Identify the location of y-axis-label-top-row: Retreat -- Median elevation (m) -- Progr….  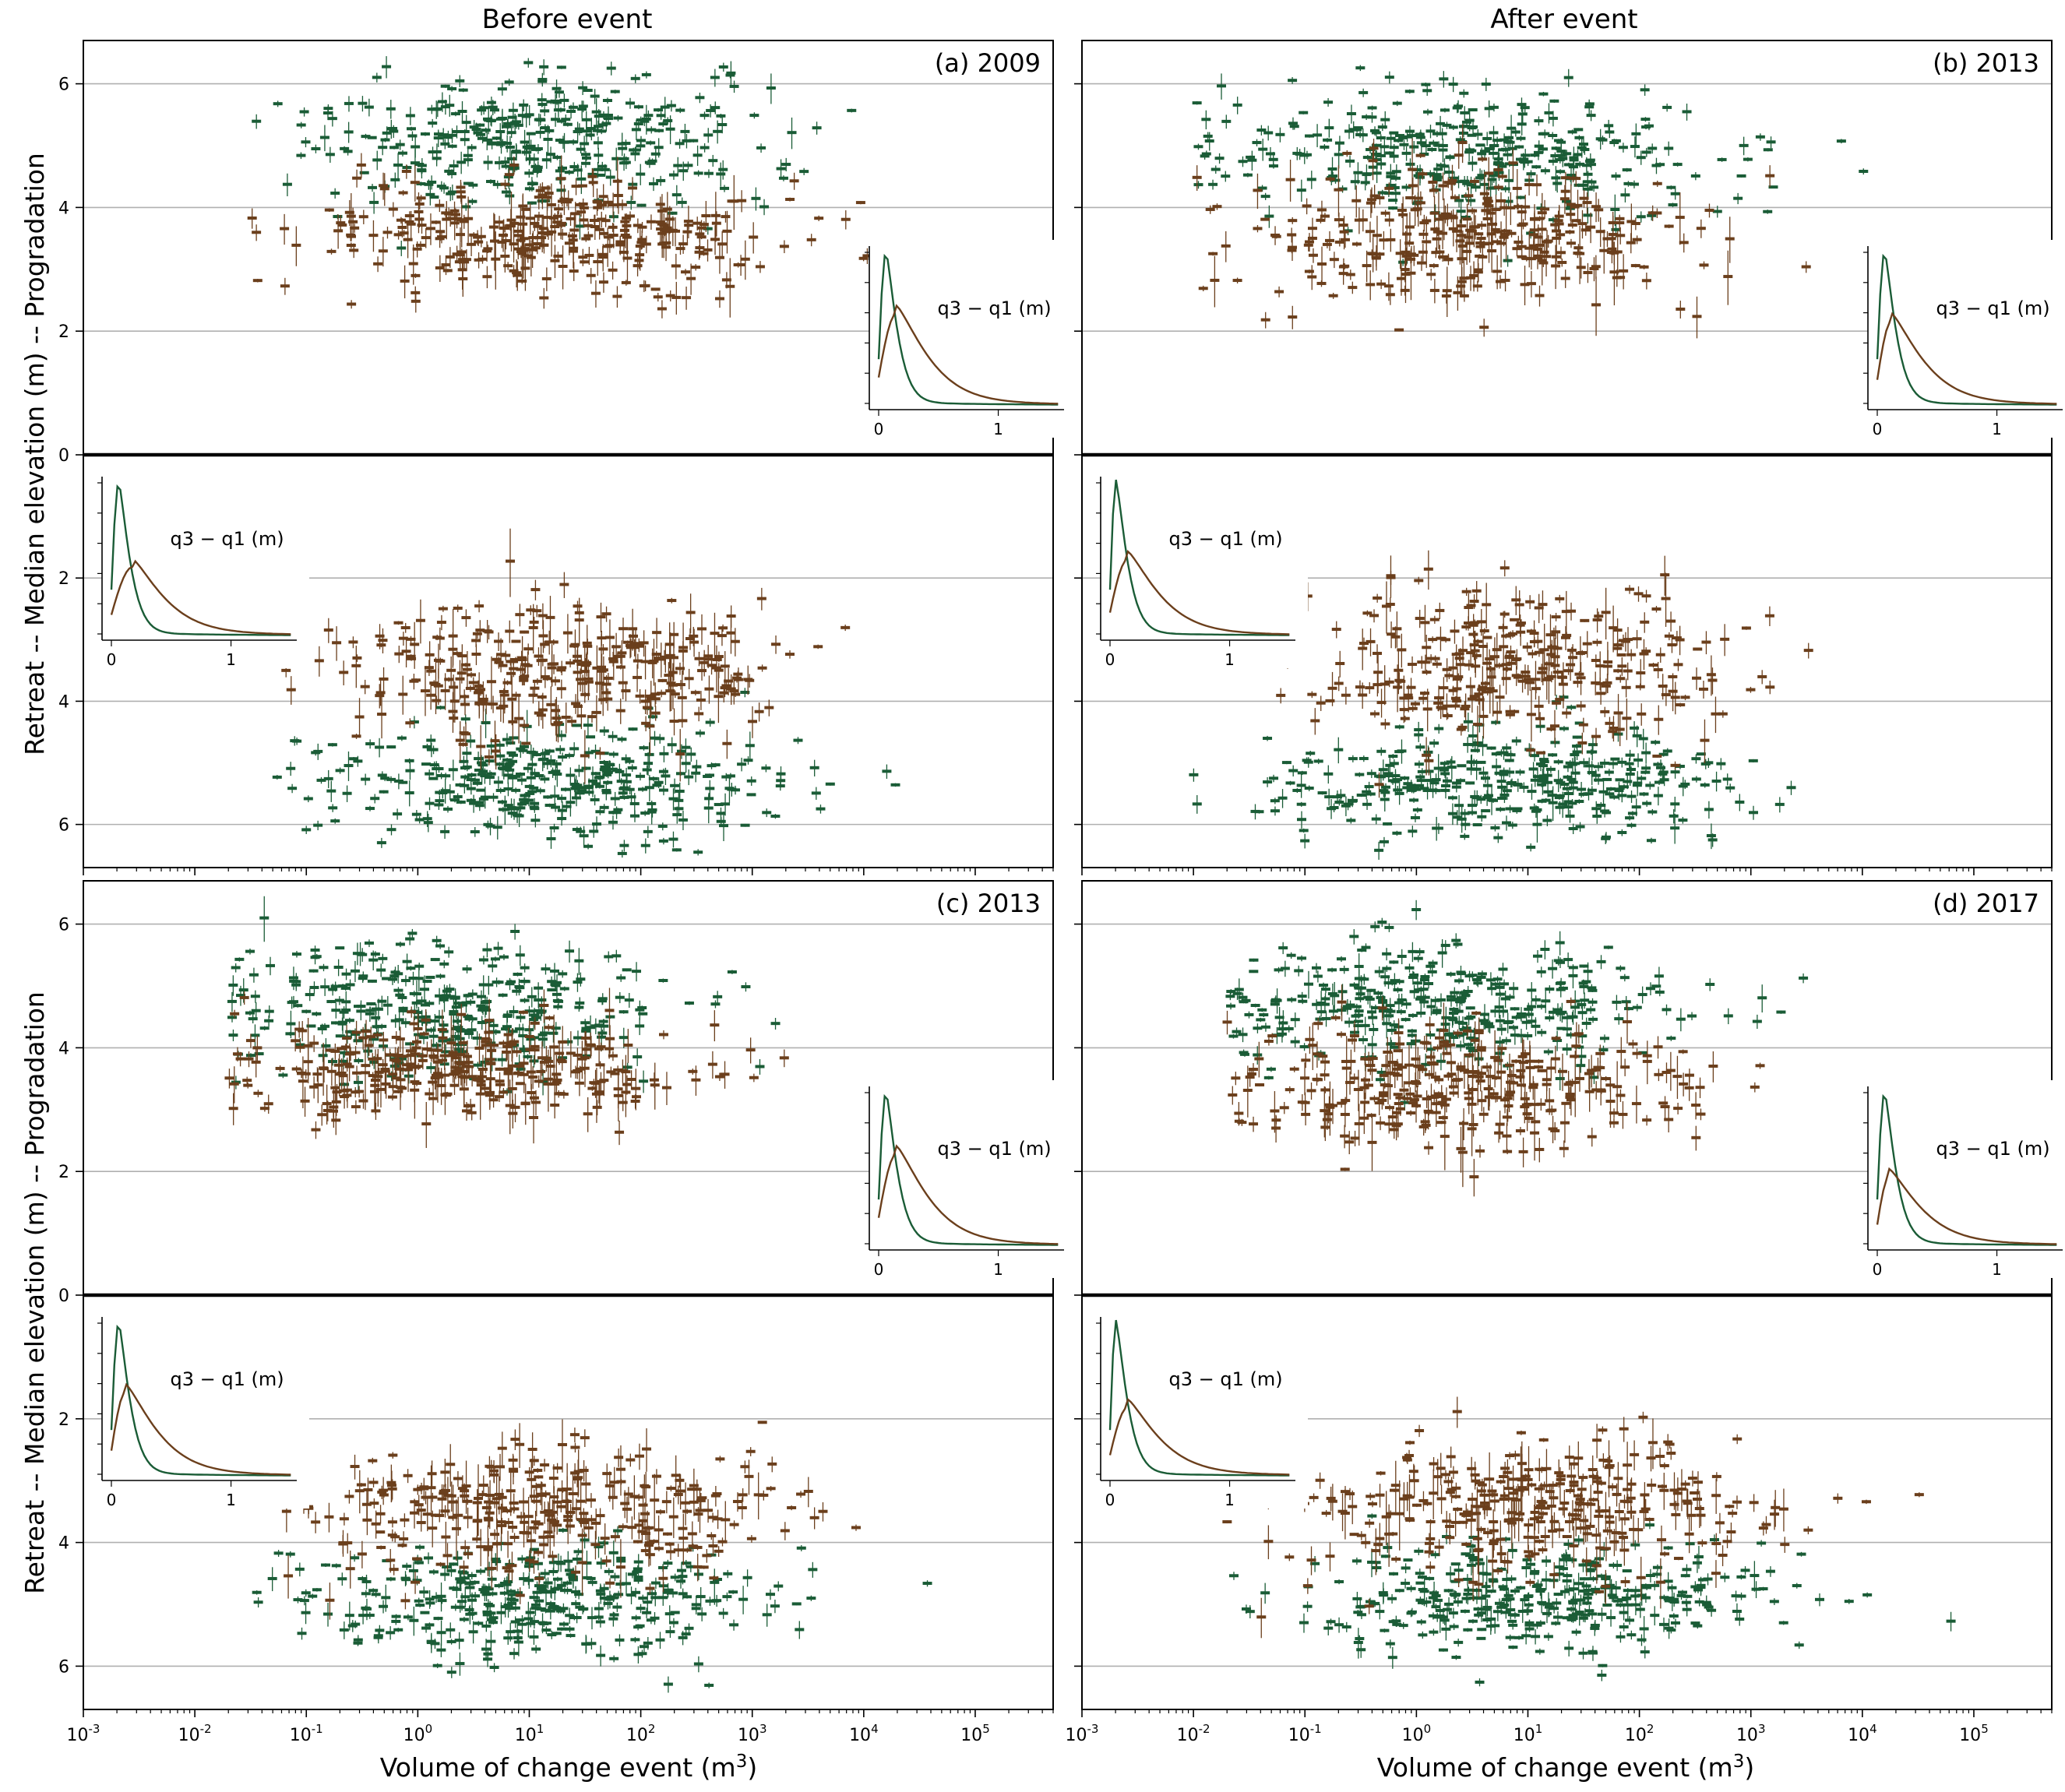
(34, 454).